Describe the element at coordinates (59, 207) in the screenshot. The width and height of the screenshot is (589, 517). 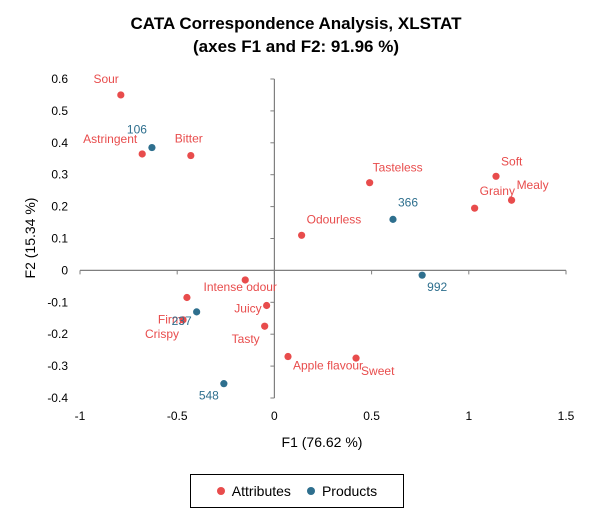
I see `y-tick-label: 0.2` at that location.